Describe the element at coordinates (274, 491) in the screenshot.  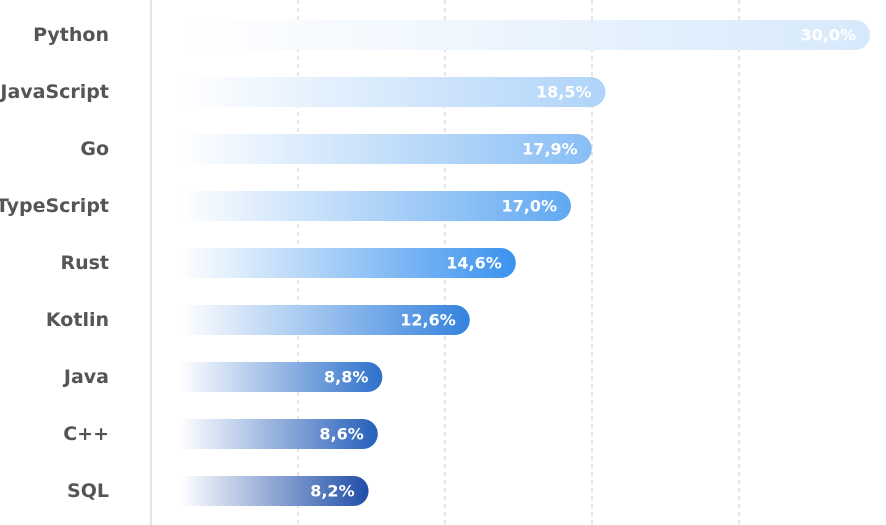
I see `bar-sql` at that location.